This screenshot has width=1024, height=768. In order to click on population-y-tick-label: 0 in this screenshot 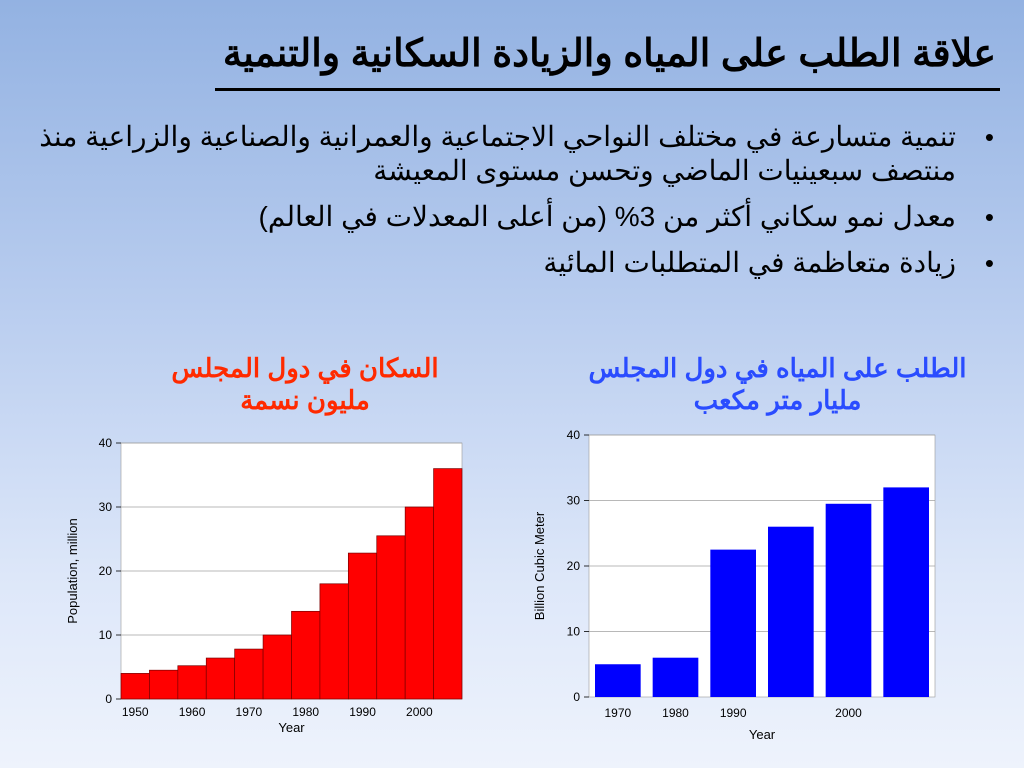, I will do `click(108, 699)`.